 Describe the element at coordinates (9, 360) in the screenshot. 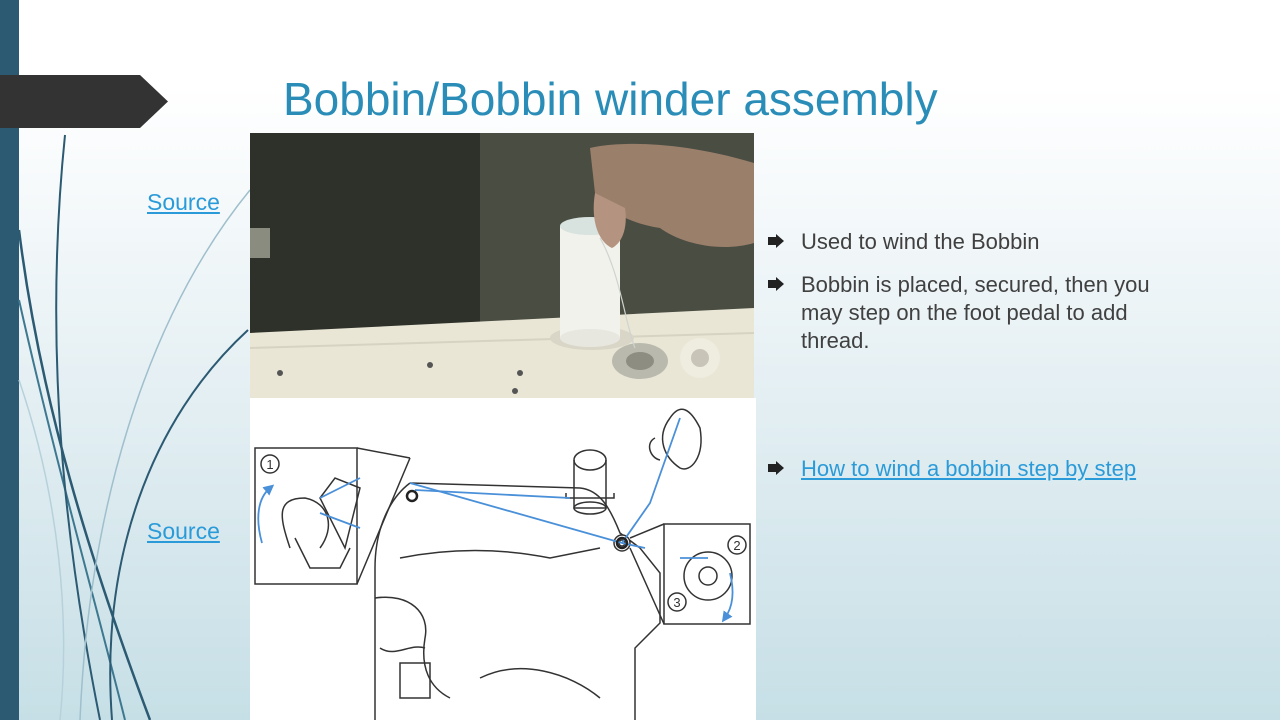

I see `left-accent-bar` at that location.